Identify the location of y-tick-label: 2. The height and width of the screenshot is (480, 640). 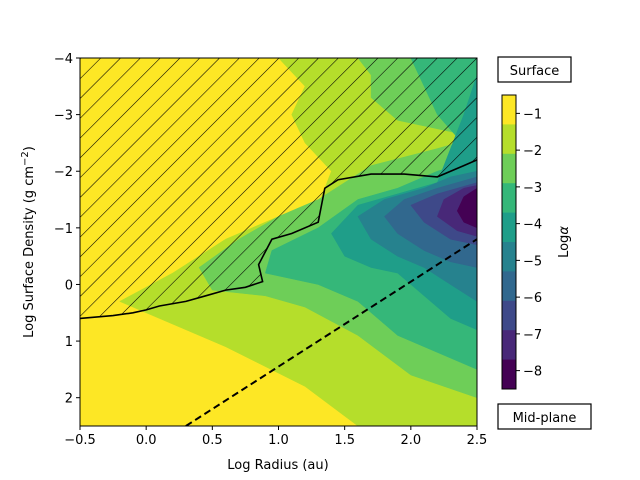
(69, 399).